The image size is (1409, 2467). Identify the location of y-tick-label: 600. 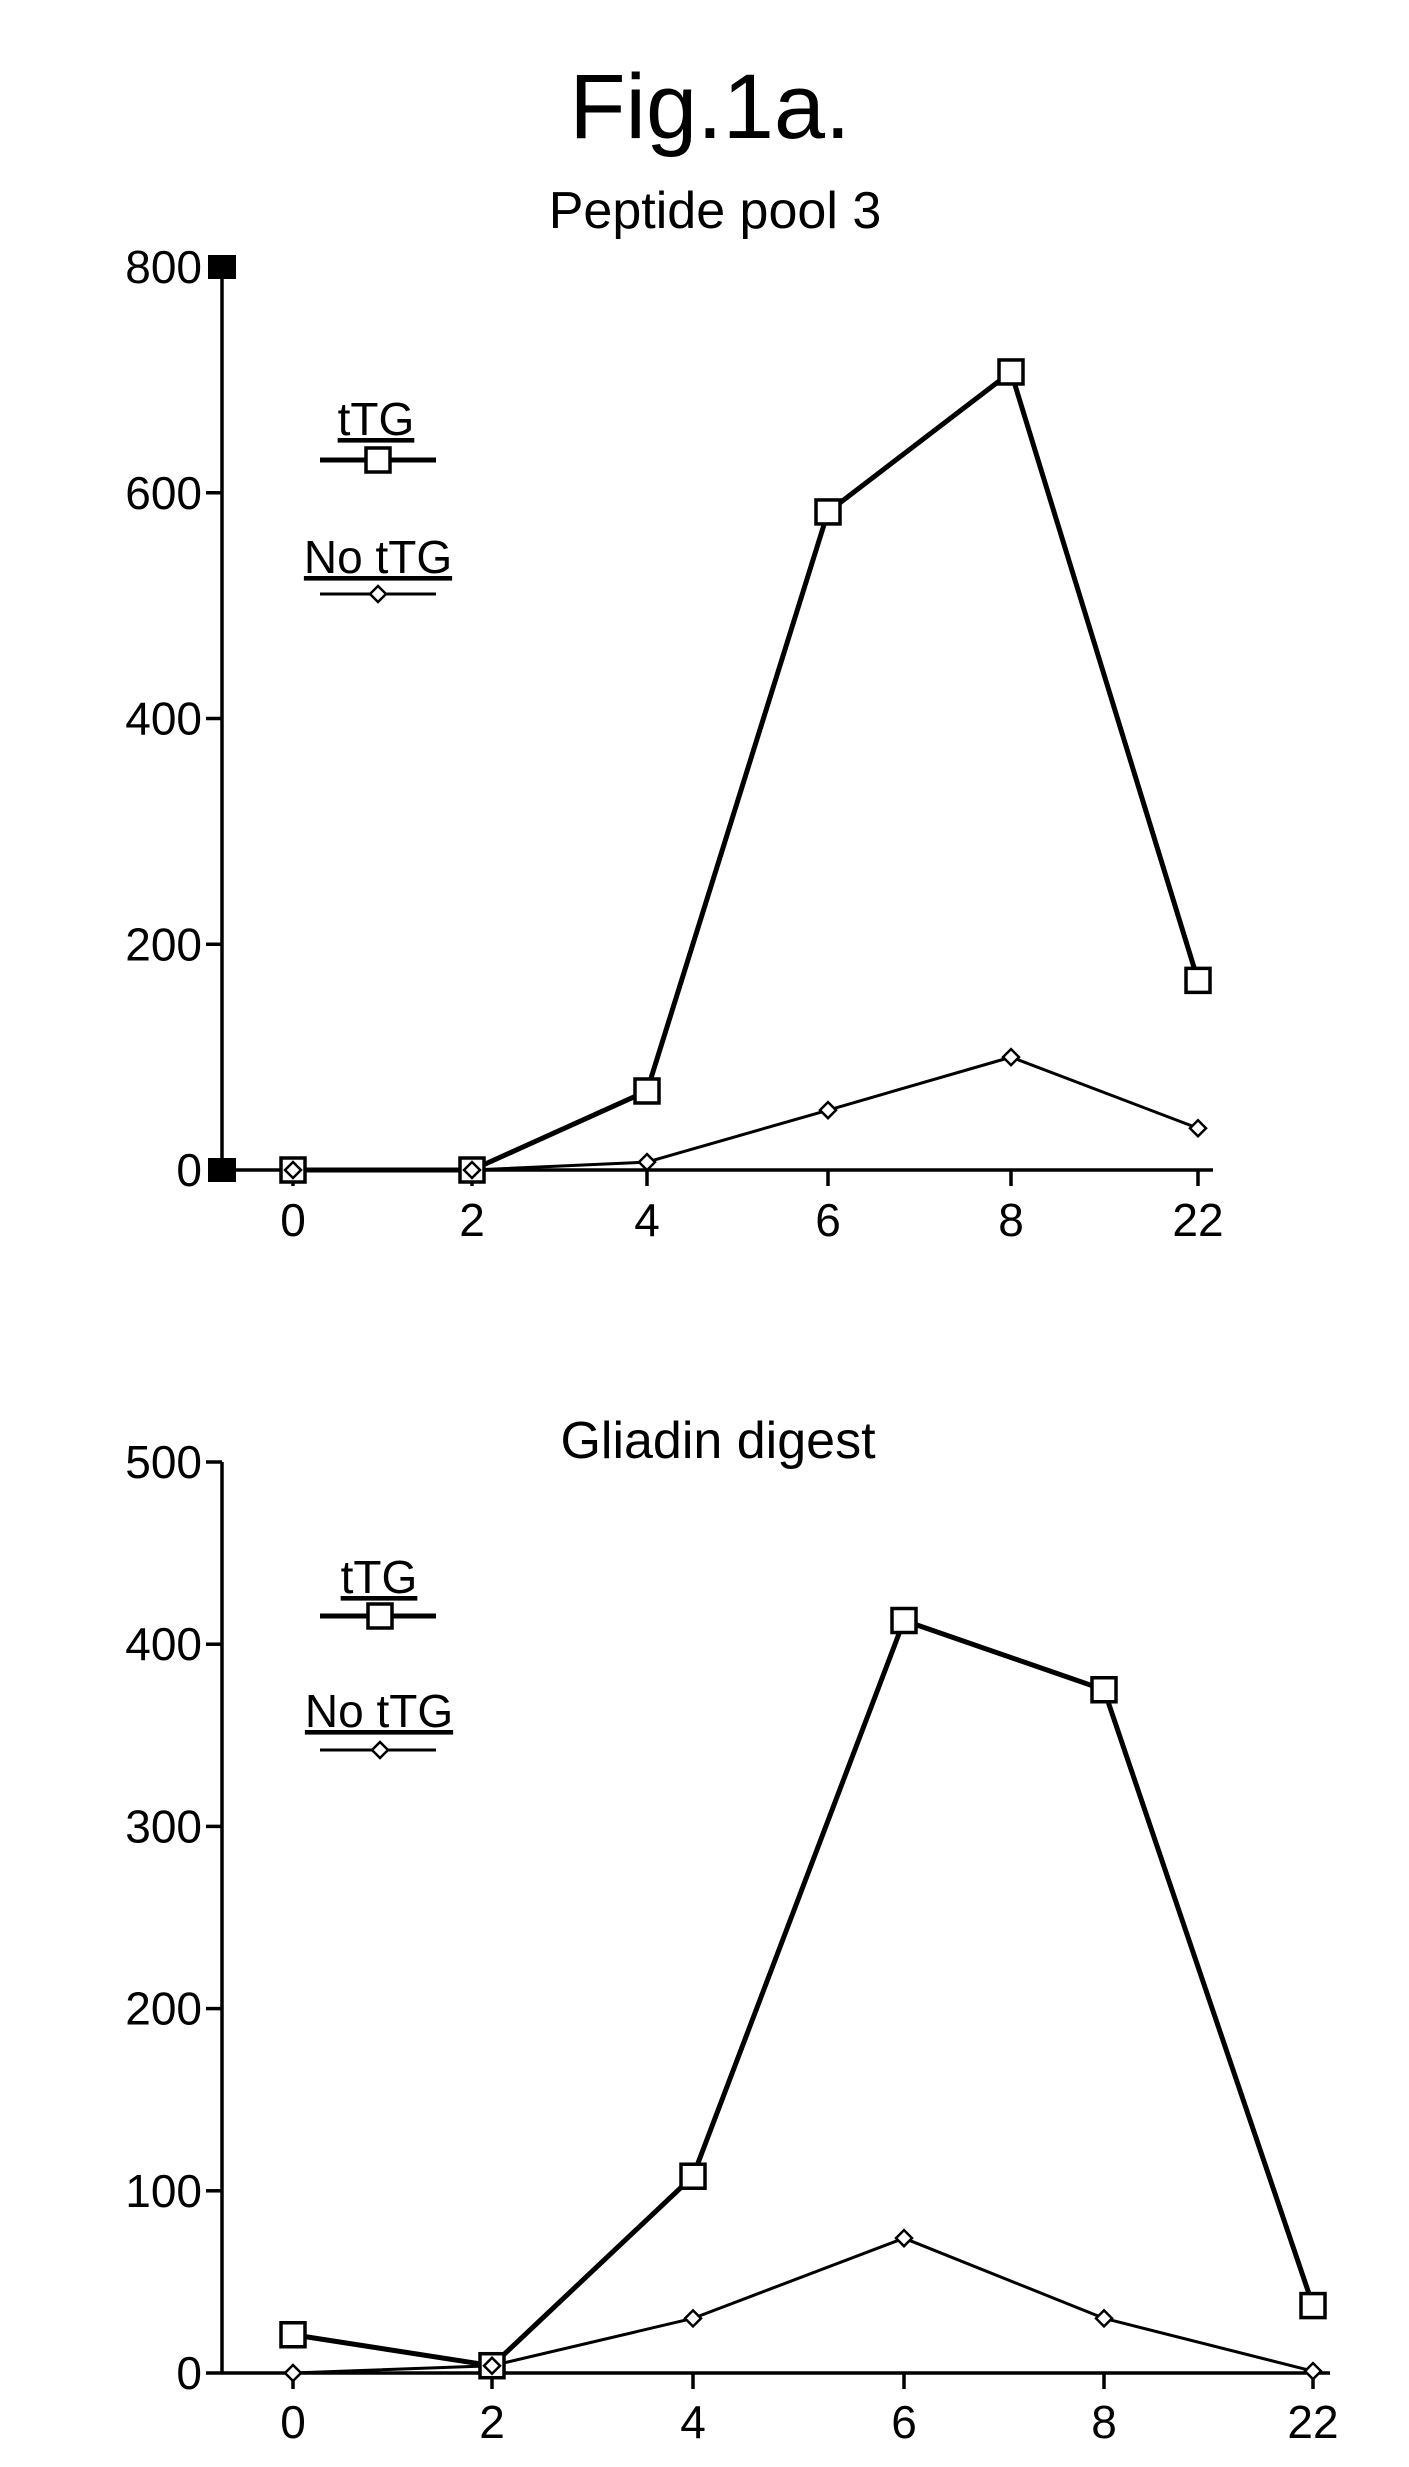
(163, 493).